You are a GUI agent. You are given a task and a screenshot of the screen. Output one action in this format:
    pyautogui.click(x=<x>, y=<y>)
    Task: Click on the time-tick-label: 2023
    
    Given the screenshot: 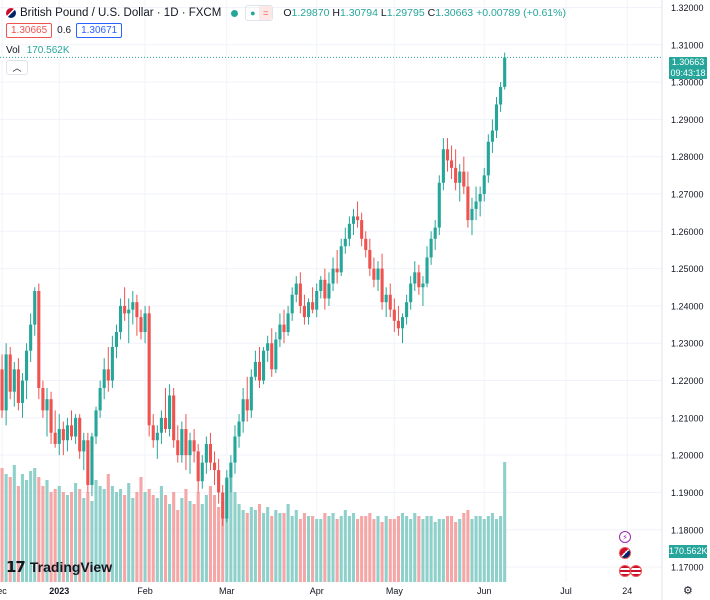 What is the action you would take?
    pyautogui.click(x=59, y=591)
    